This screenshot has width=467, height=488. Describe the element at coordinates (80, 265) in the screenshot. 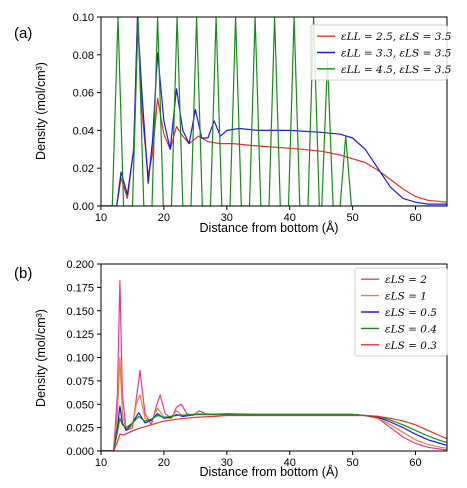

I see `y-tick-label: 0.200` at that location.